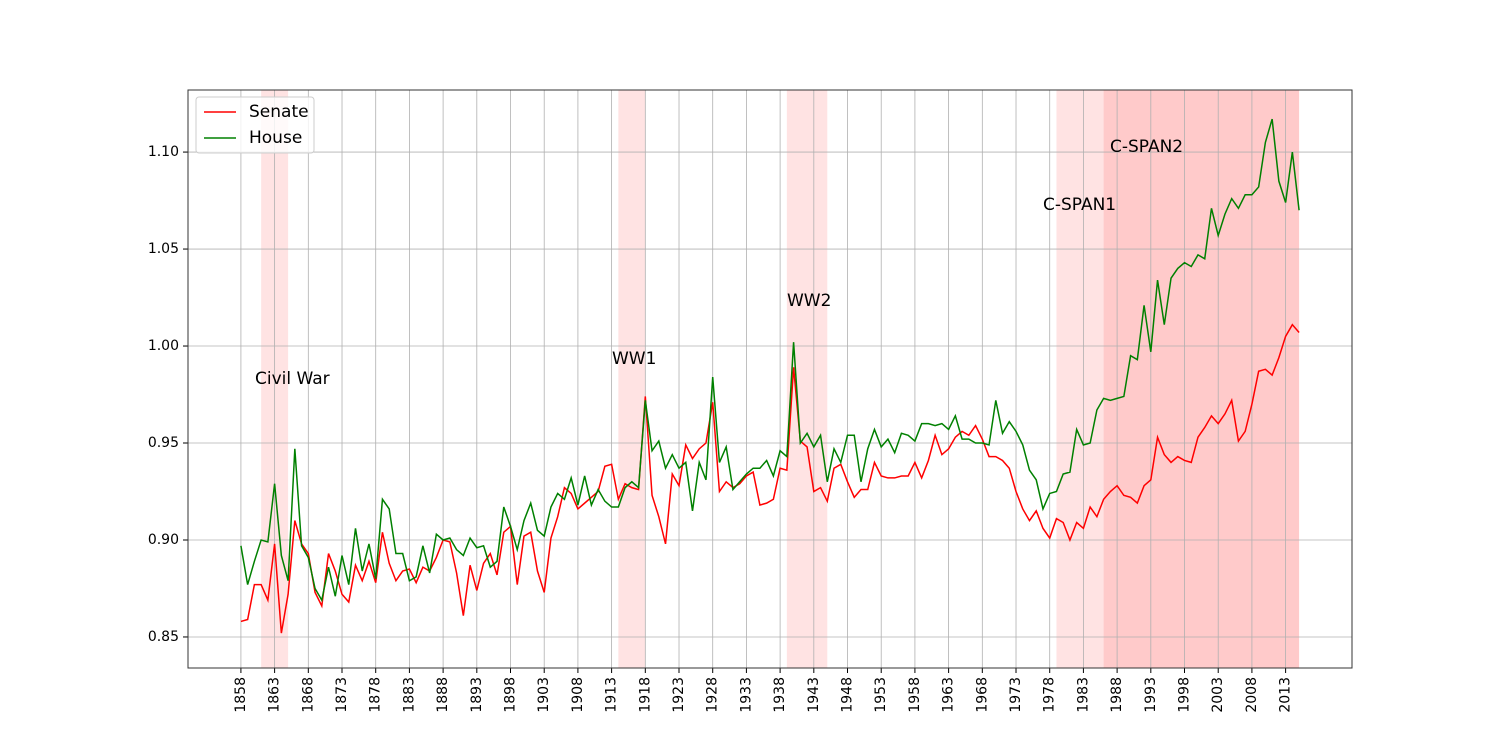  Describe the element at coordinates (409, 695) in the screenshot. I see `x-tick-label: 1883` at that location.